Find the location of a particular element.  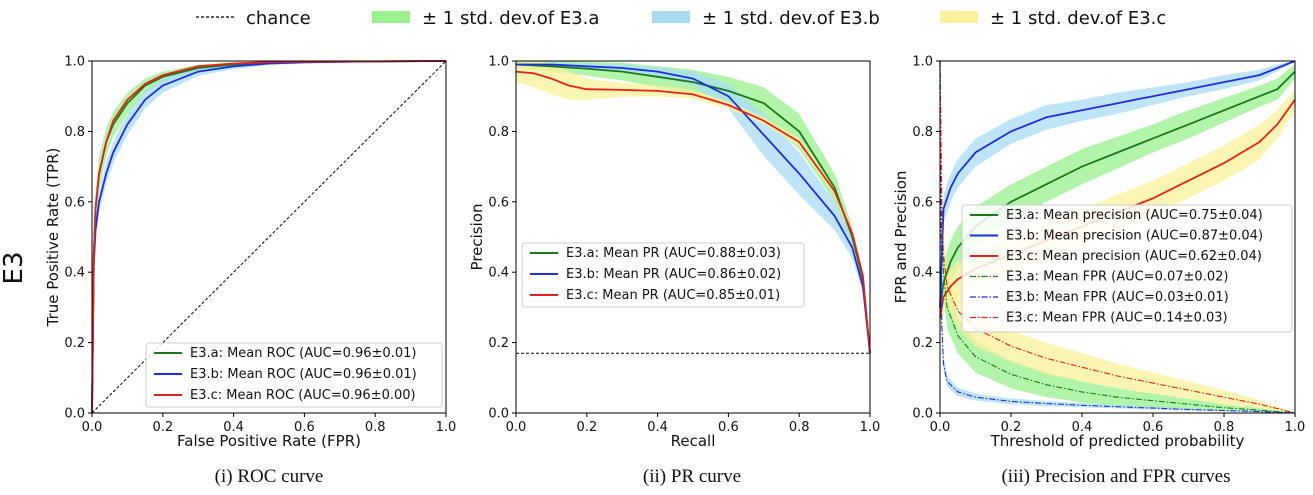

legend-entry: E3.c: Mean FPR (AUC=0.14±0.03) is located at coordinates (1117, 318).